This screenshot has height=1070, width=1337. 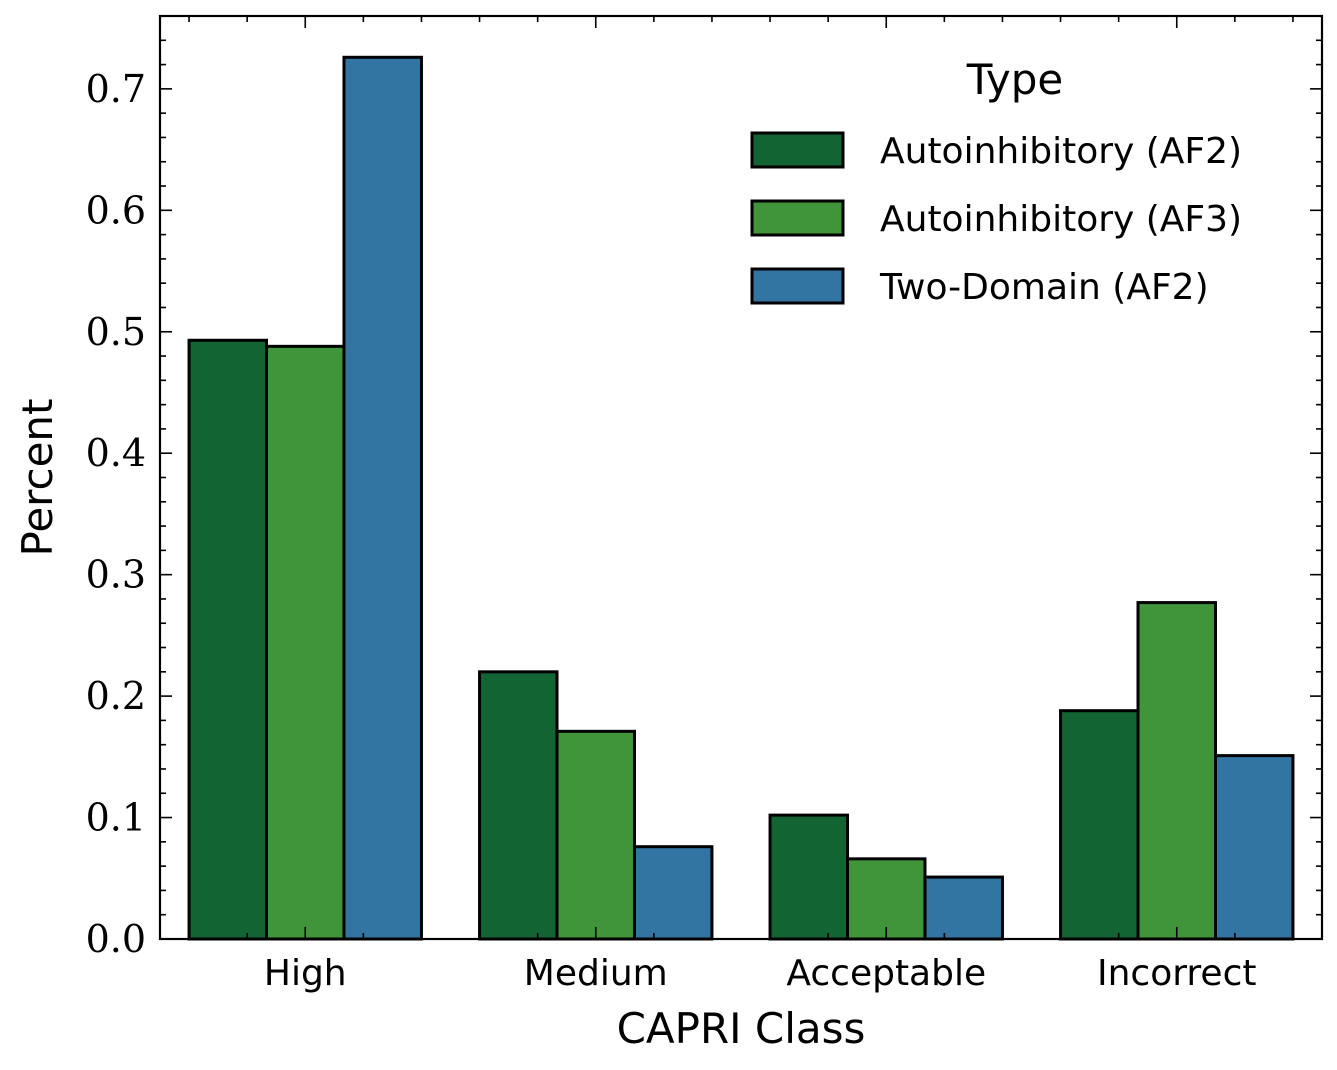 What do you see at coordinates (1061, 219) in the screenshot?
I see `legend-label-2: Autoinhibitory (AF3)` at bounding box center [1061, 219].